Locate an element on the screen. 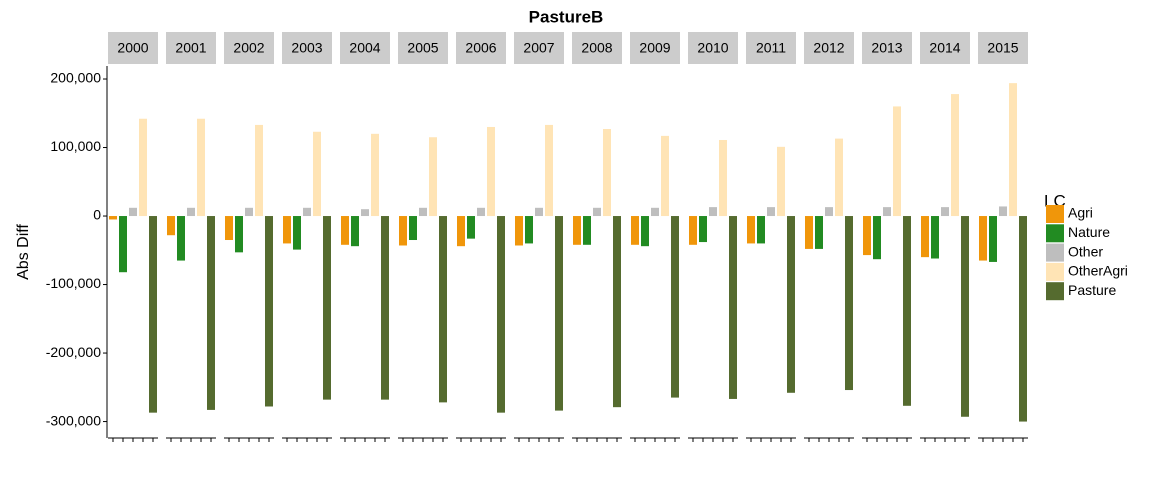  legend-label: Pasture is located at coordinates (1092, 290).